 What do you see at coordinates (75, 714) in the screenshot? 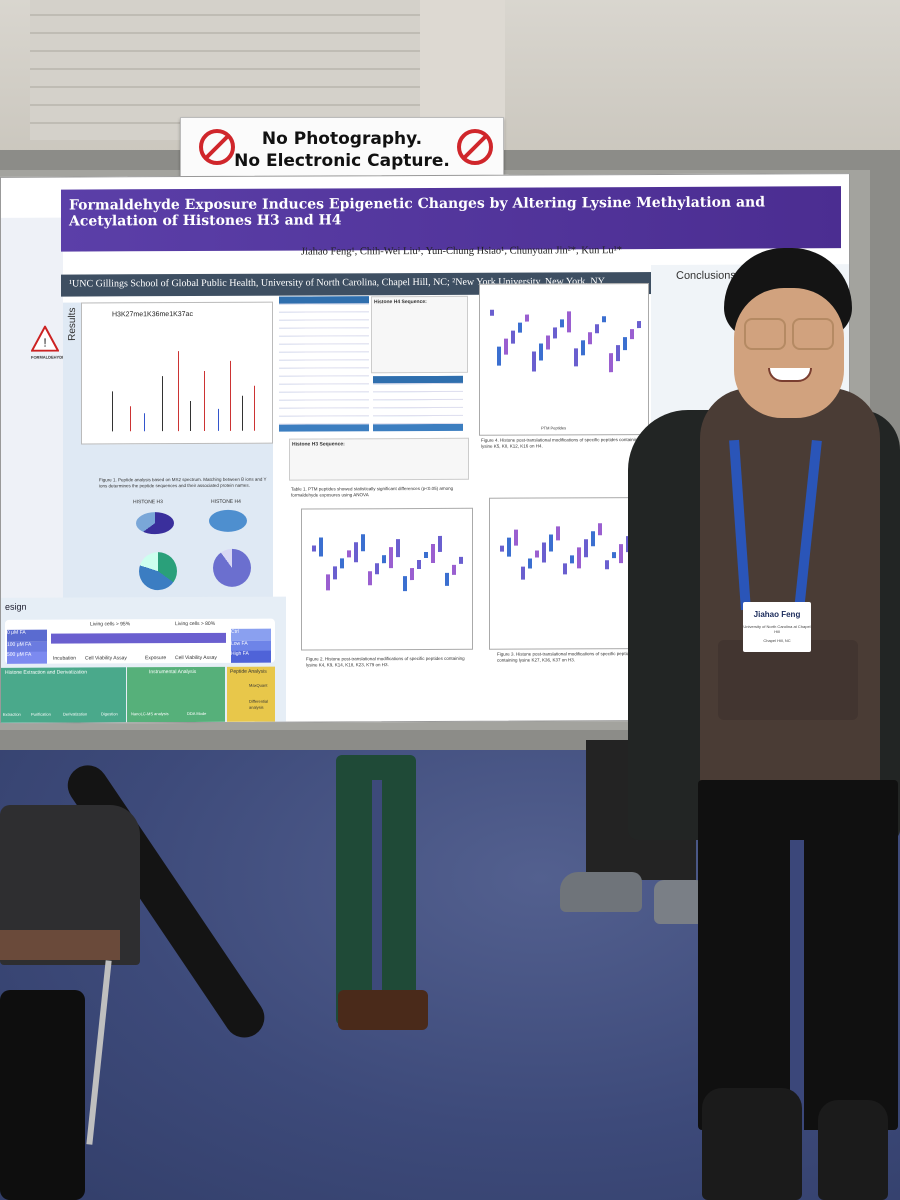
I see `extraction-step3: Derivatization` at bounding box center [75, 714].